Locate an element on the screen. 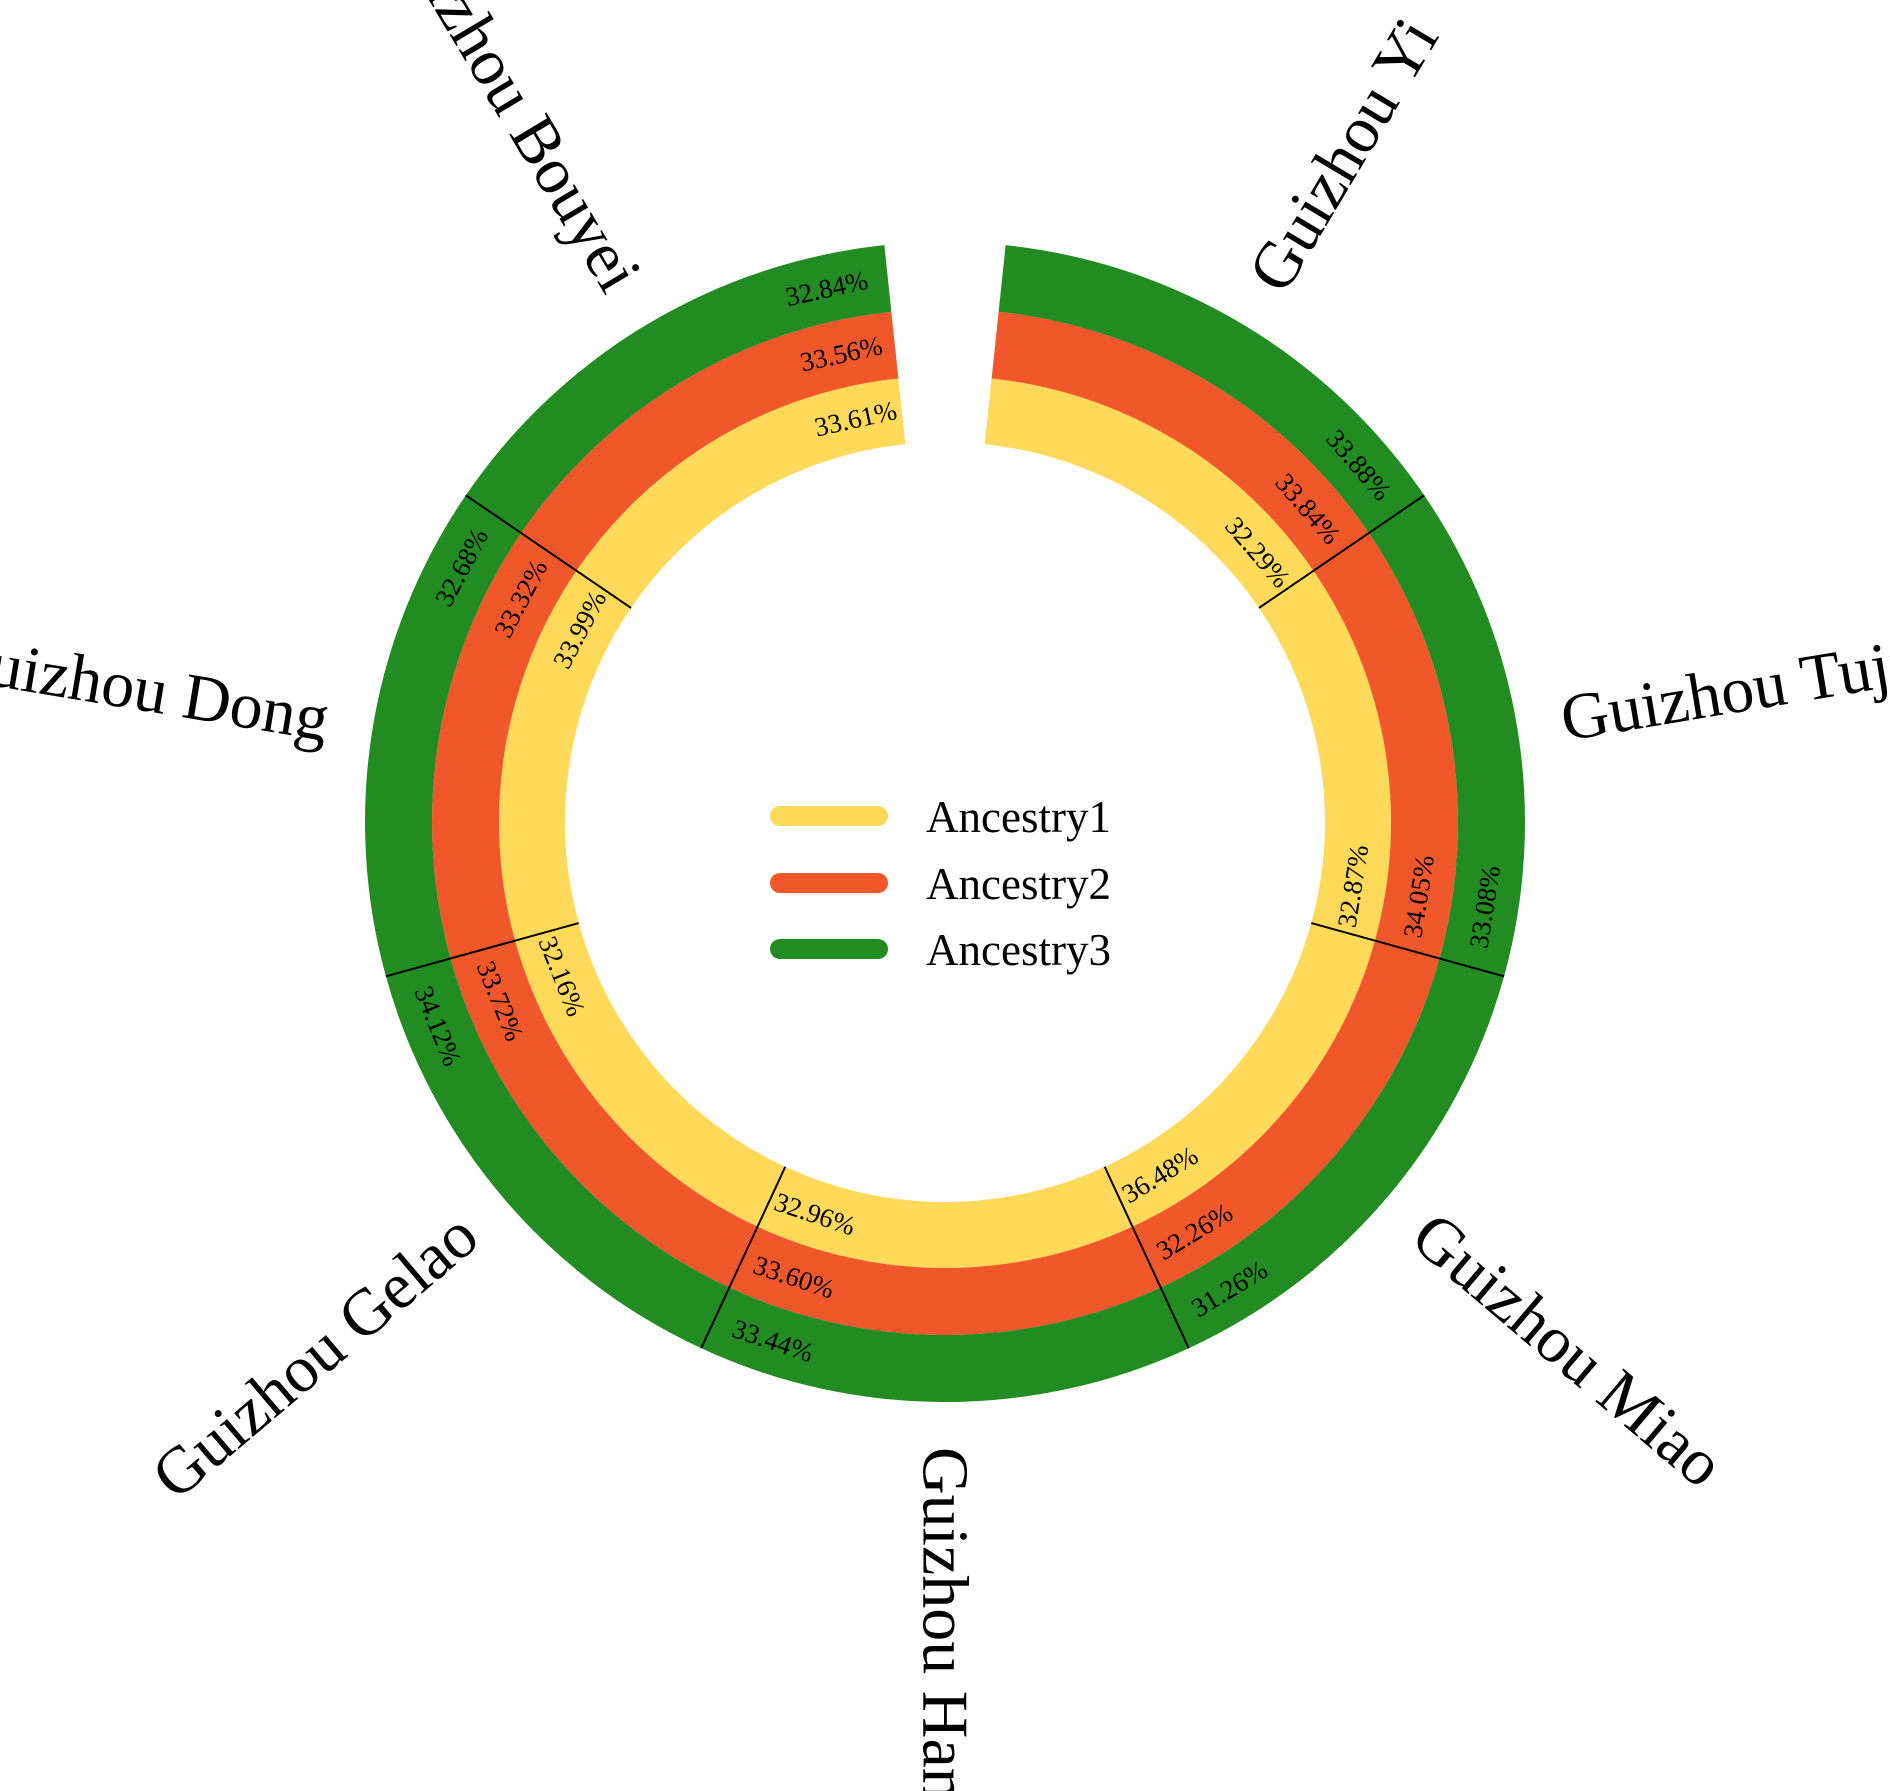 Image resolution: width=1890 pixels, height=1791 pixels. segment-ancestry3-guizhou-dong is located at coordinates (443, 736).